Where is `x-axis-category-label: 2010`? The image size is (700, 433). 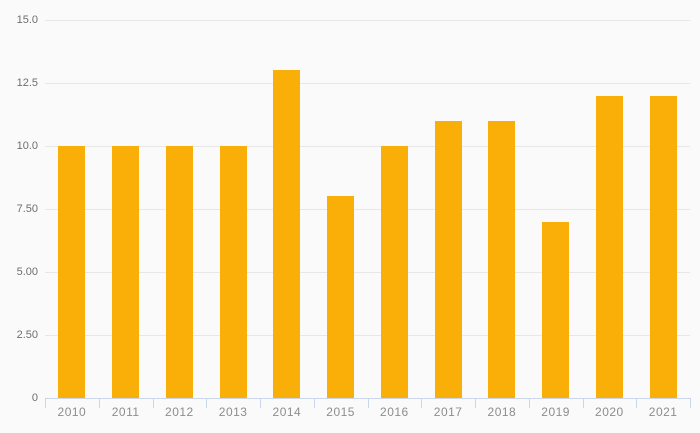 x-axis-category-label: 2010 is located at coordinates (72, 412).